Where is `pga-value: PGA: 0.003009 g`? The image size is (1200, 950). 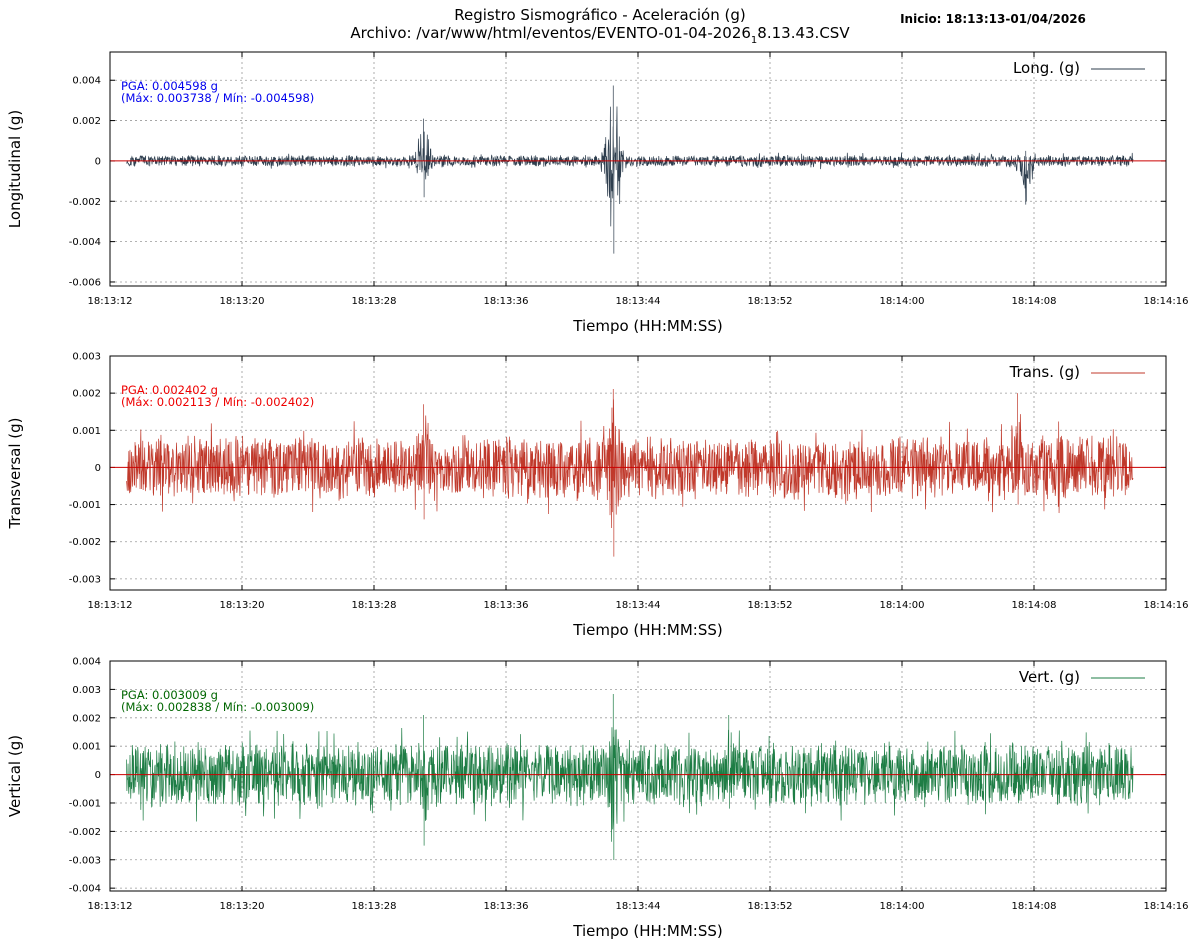 pga-value: PGA: 0.003009 g is located at coordinates (169, 695).